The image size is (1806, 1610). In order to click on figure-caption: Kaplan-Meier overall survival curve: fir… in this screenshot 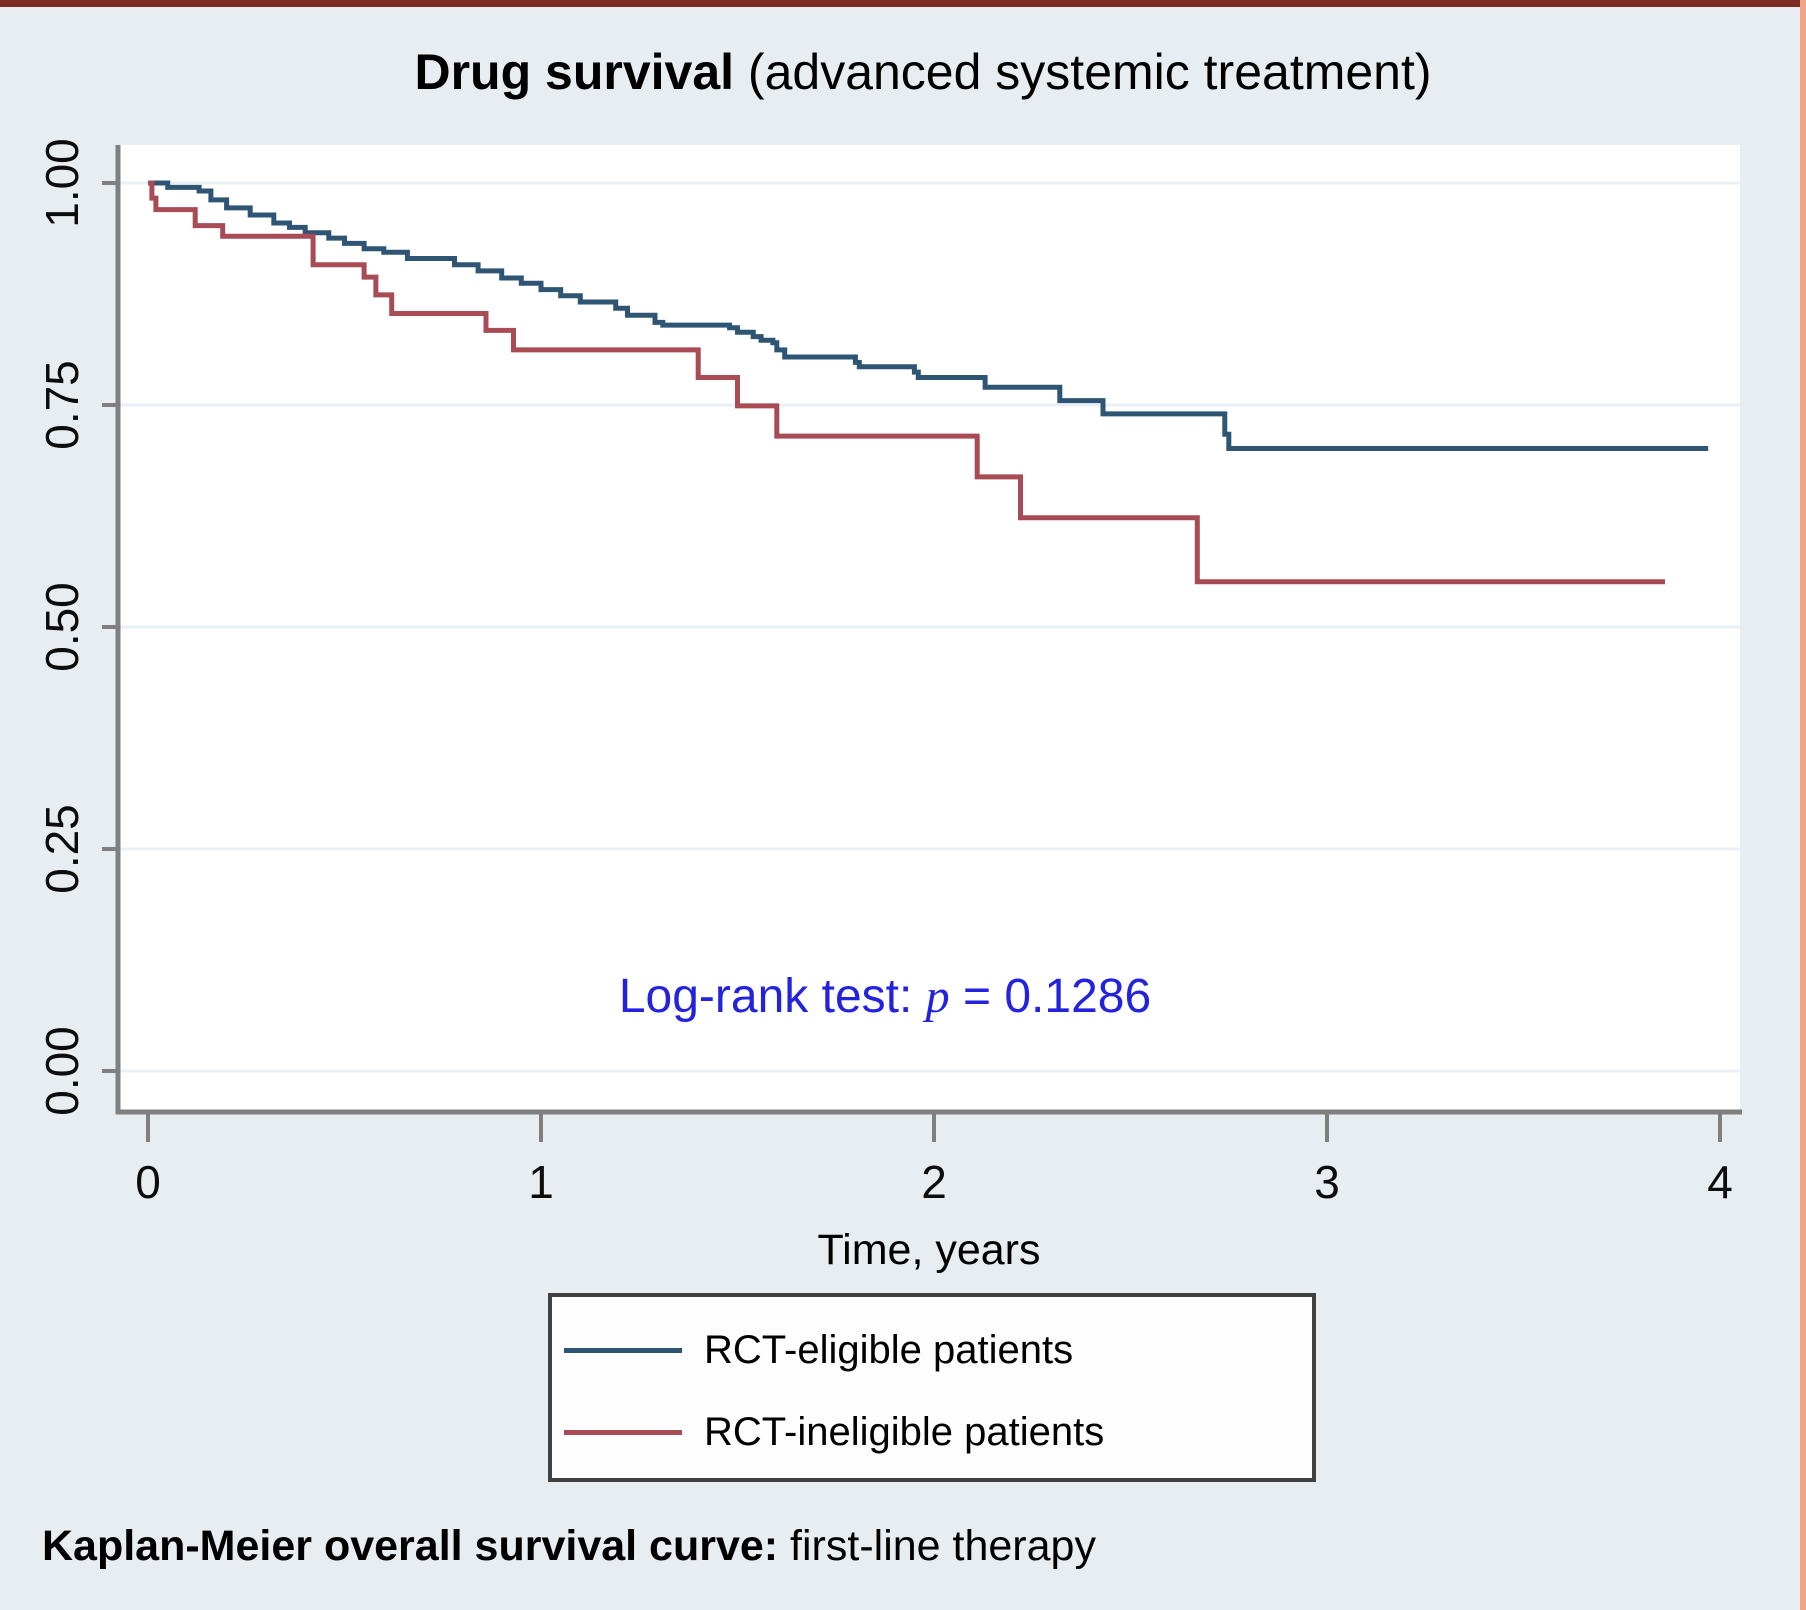, I will do `click(569, 1546)`.